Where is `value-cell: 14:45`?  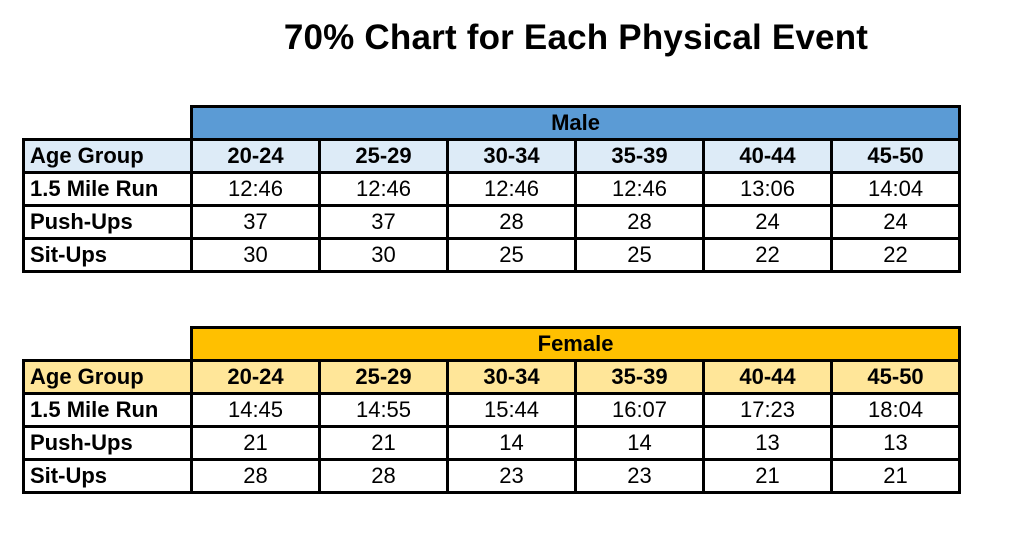
value-cell: 14:45 is located at coordinates (255, 410).